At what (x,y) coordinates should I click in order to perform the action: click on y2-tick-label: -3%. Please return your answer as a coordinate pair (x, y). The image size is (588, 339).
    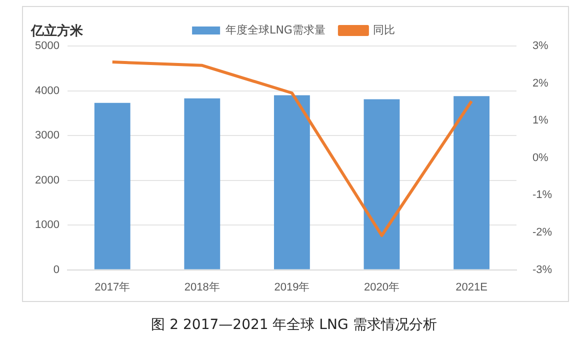
    Looking at the image, I should click on (542, 270).